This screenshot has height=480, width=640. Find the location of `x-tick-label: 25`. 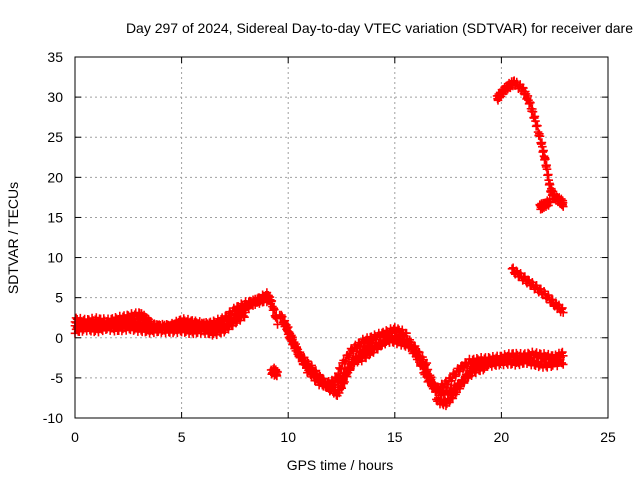

x-tick-label: 25 is located at coordinates (608, 437).